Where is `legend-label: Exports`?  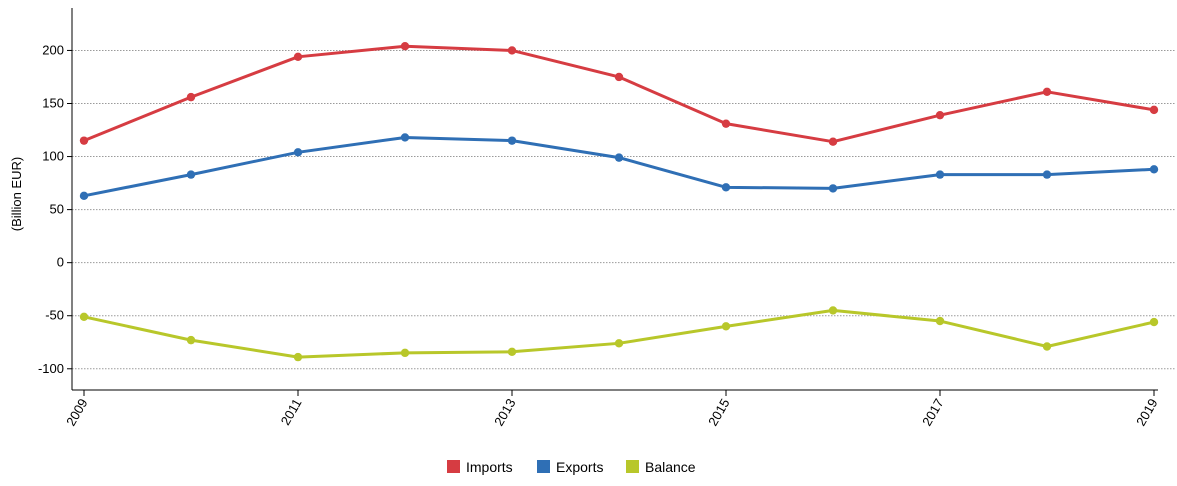
legend-label: Exports is located at coordinates (579, 467).